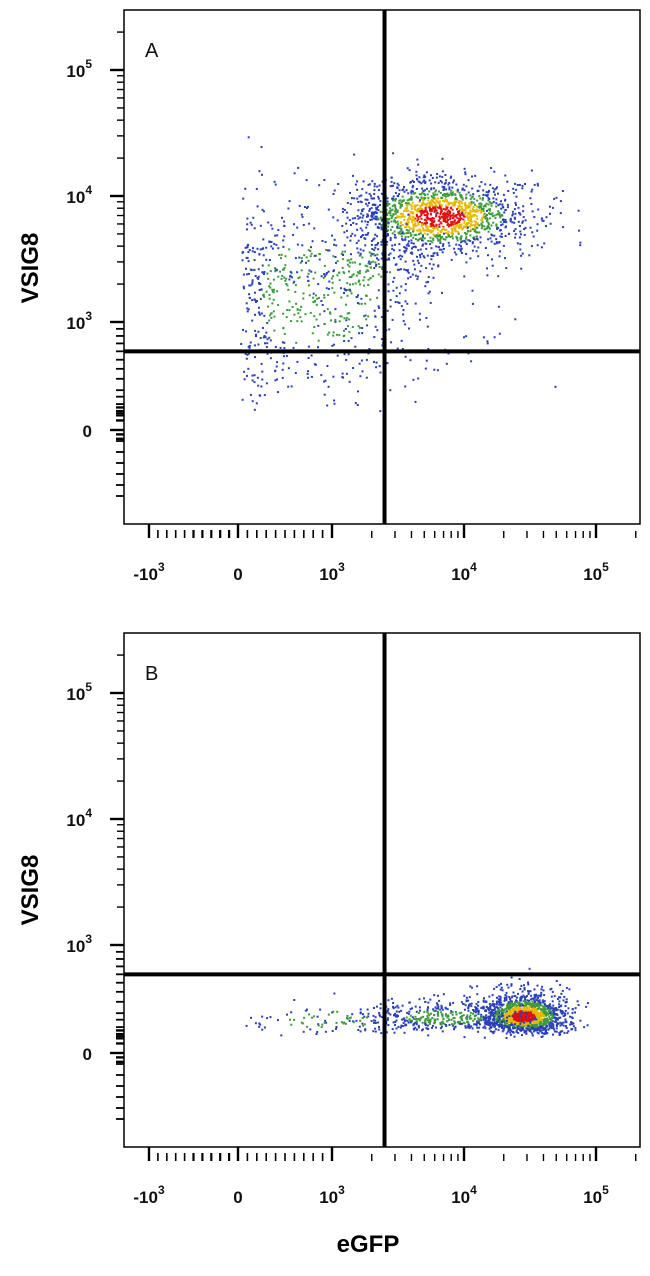 Image resolution: width=650 pixels, height=1276 pixels. I want to click on x-tick-label: 0, so click(237, 1197).